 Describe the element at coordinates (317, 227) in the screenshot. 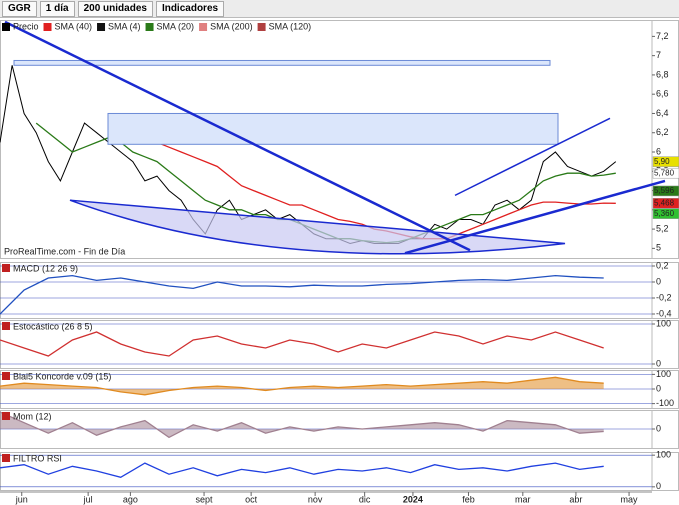

I see `arc-zone` at that location.